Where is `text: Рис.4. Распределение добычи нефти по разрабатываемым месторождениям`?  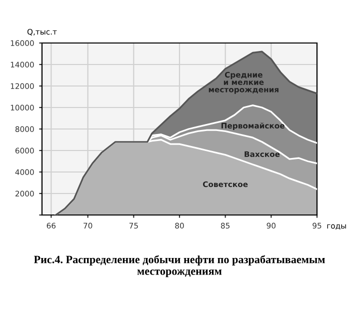
text: Рис.4. Распределение добычи нефти по разрабатываемым месторождениям is located at coordinates (179, 266).